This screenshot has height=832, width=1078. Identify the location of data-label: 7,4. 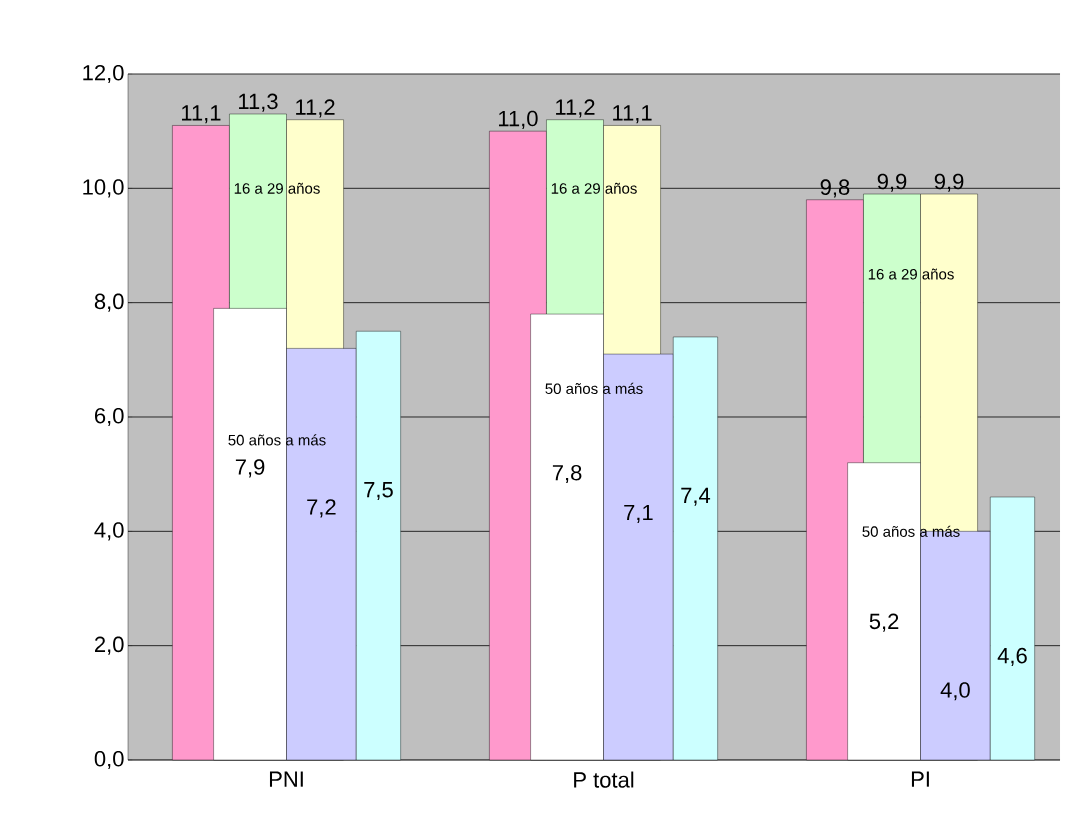
(696, 496).